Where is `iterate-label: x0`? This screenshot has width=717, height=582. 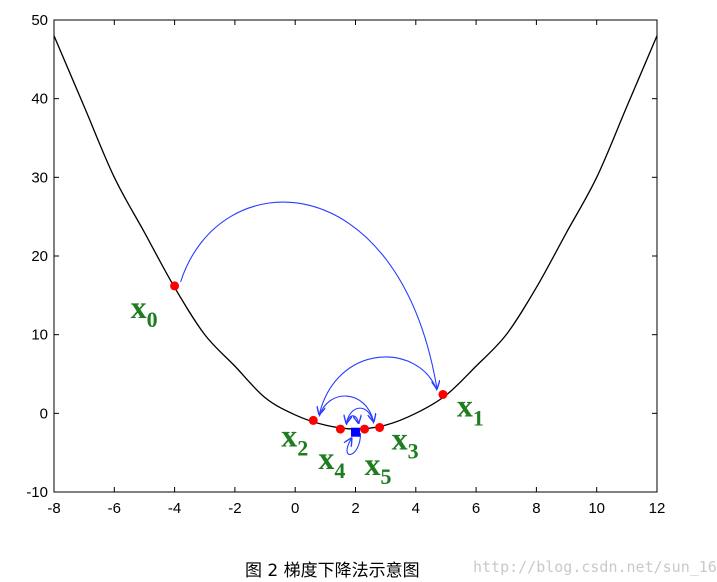 iterate-label: x0 is located at coordinates (144, 310).